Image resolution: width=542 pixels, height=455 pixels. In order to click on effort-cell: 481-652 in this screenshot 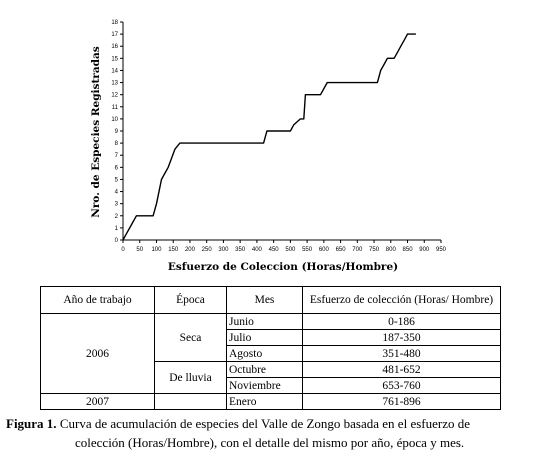, I will do `click(401, 369)`.